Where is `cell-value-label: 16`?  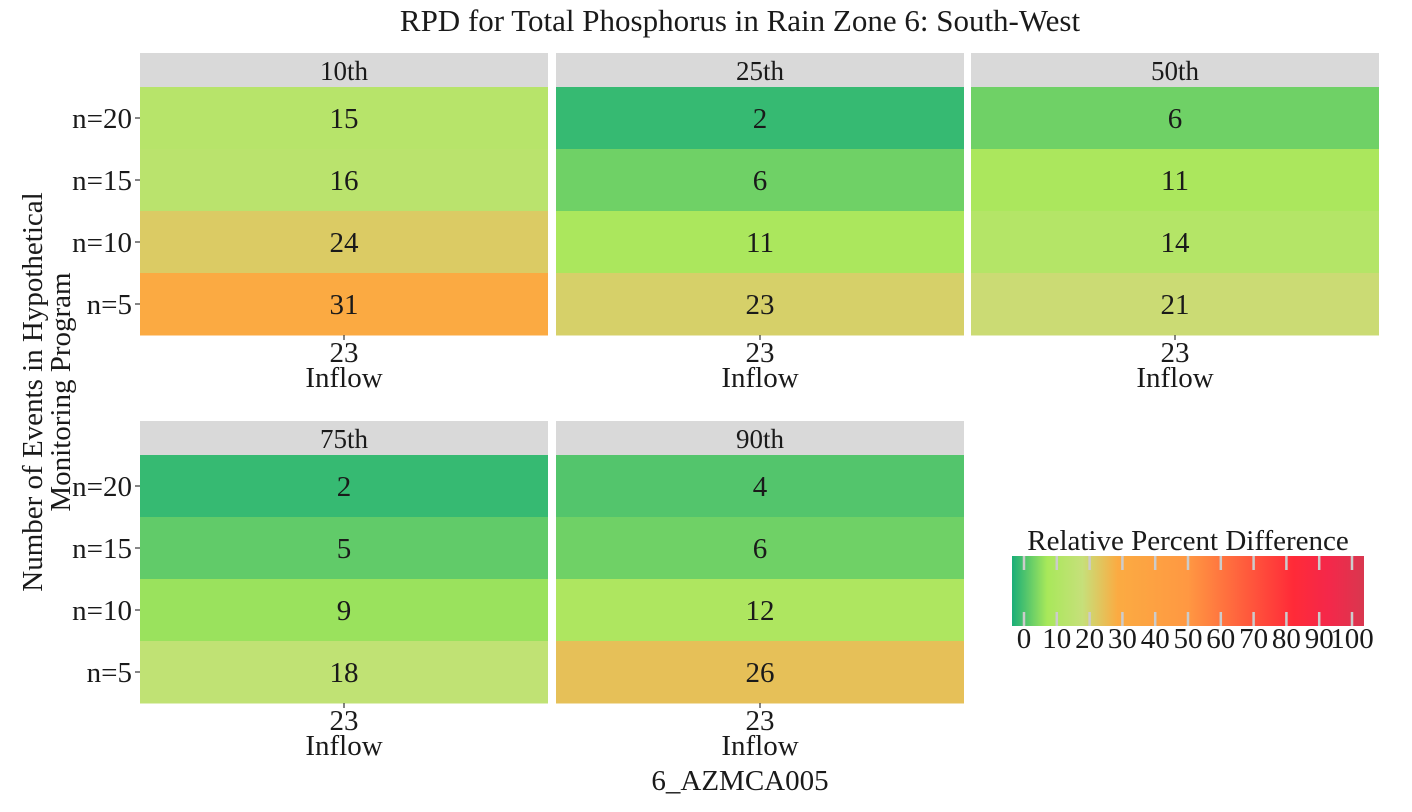 cell-value-label: 16 is located at coordinates (344, 181).